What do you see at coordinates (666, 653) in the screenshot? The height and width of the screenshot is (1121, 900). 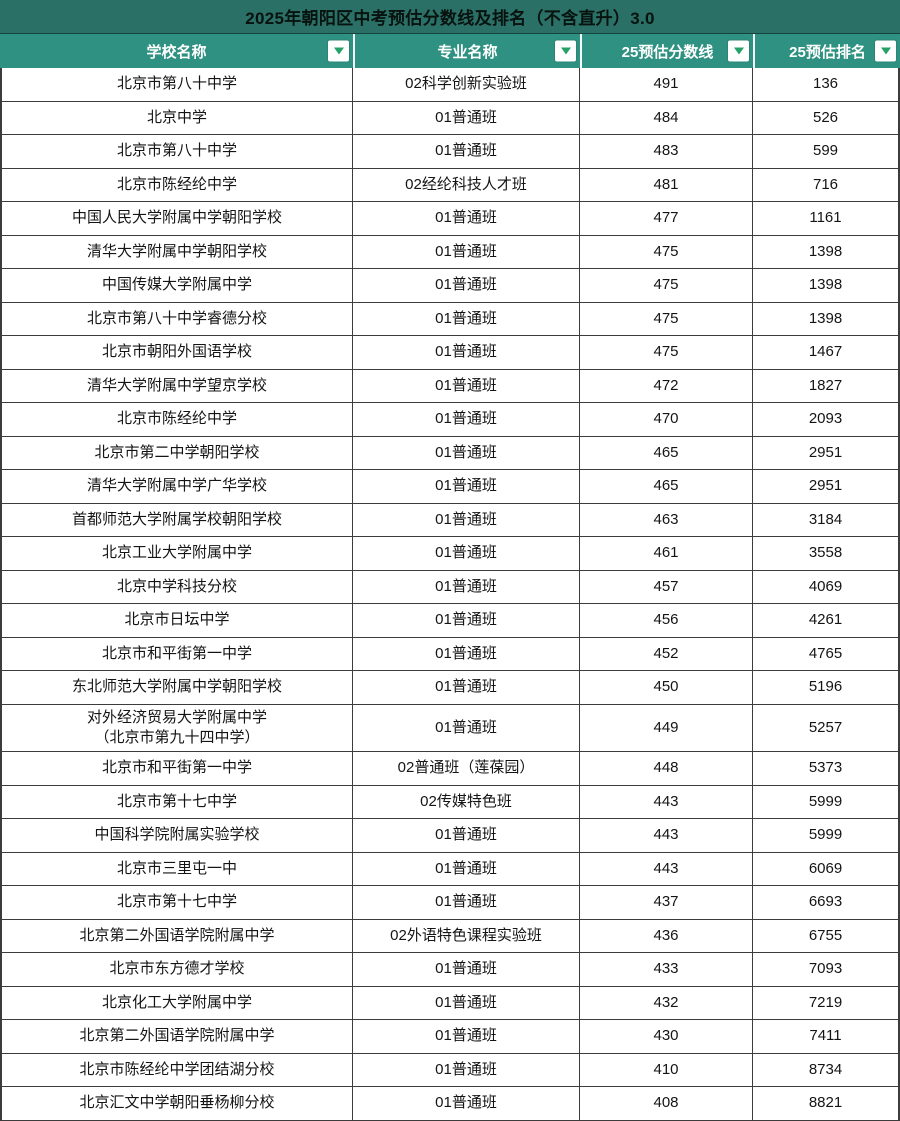 I see `cell-score: 452` at bounding box center [666, 653].